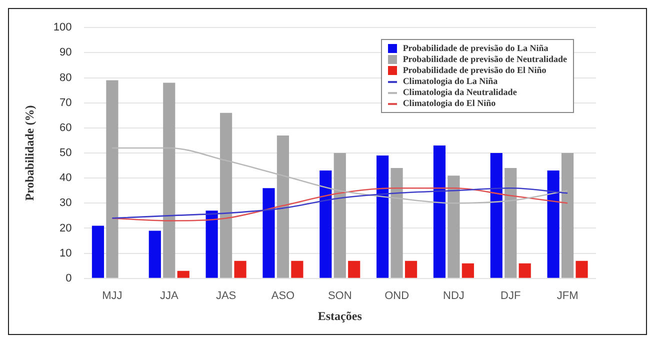 This screenshot has height=343, width=655. Describe the element at coordinates (69, 278) in the screenshot. I see `y-tick-label: 0` at that location.